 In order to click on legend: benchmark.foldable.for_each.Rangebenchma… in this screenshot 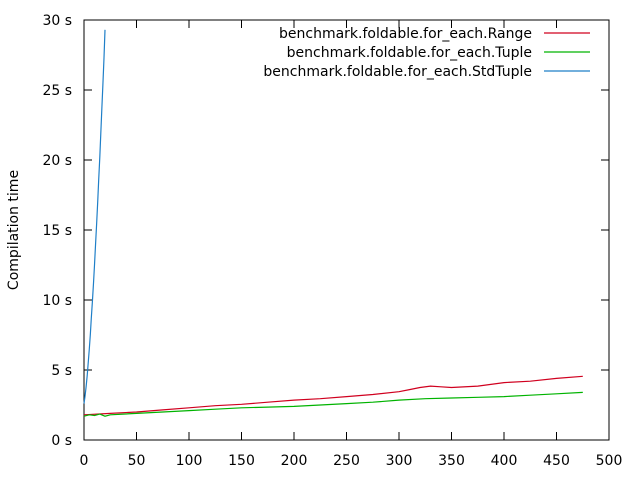, I will do `click(426, 53)`.